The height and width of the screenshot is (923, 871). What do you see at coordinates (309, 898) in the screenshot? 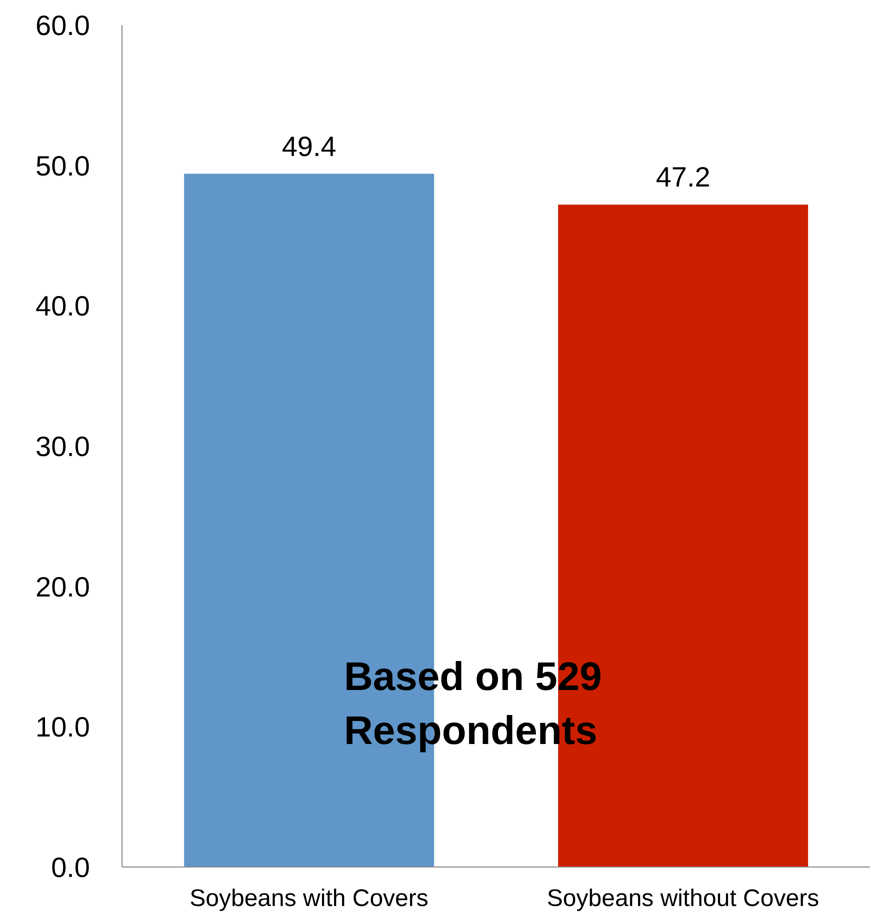
I see `x-tick-label: Soybeans with Covers` at bounding box center [309, 898].